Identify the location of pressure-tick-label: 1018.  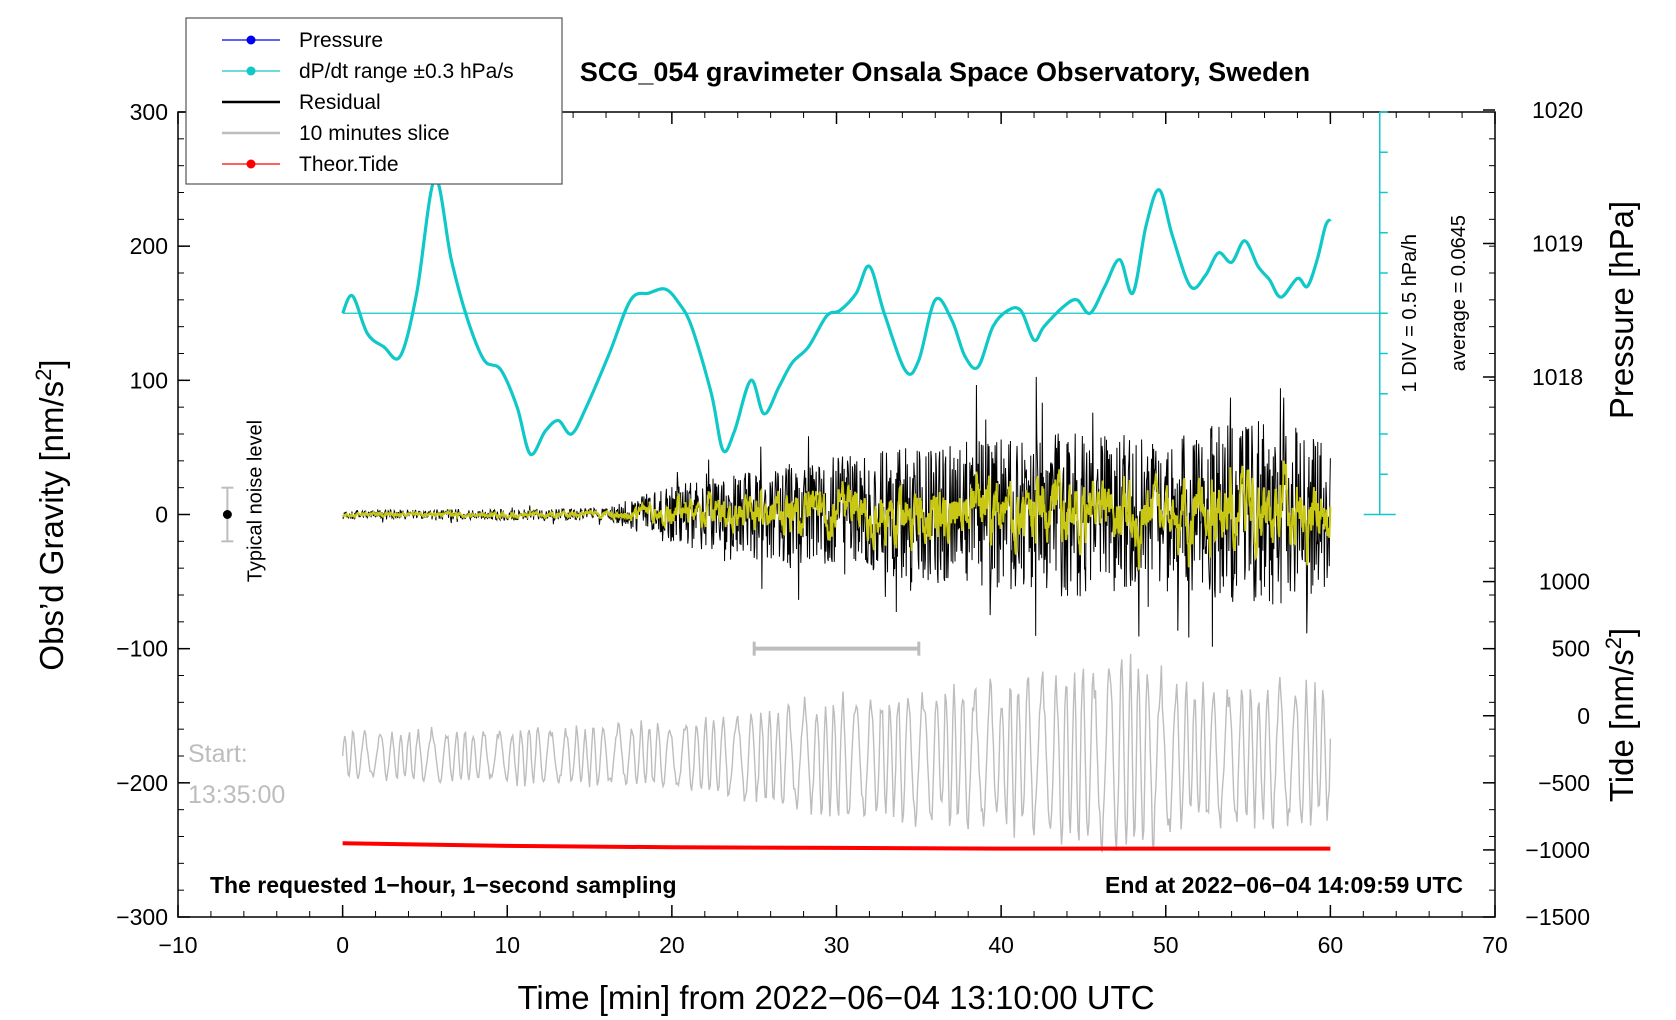
(1557, 377).